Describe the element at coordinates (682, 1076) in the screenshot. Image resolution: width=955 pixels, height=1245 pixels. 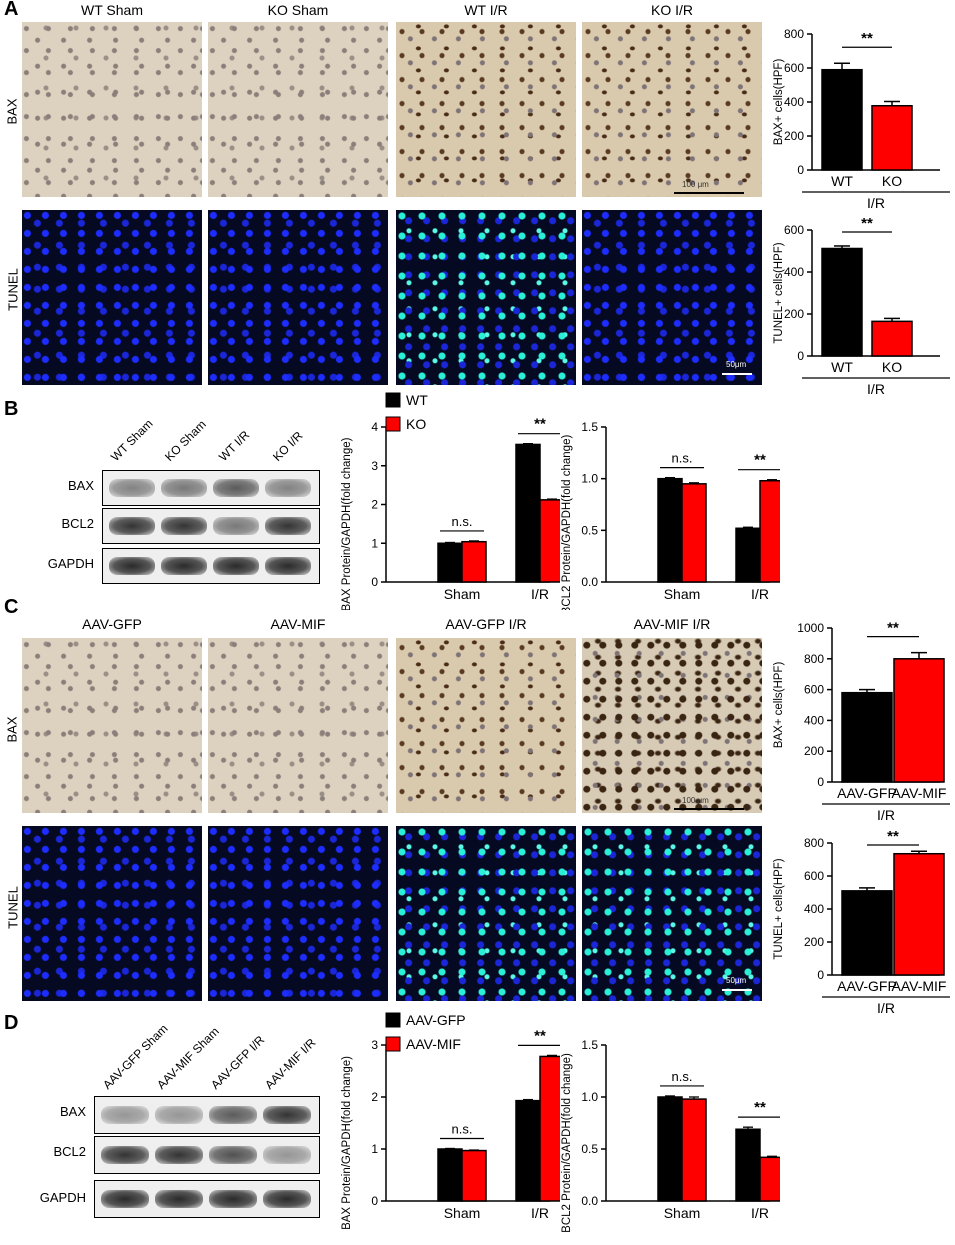
I see `significance-label: n.s.` at that location.